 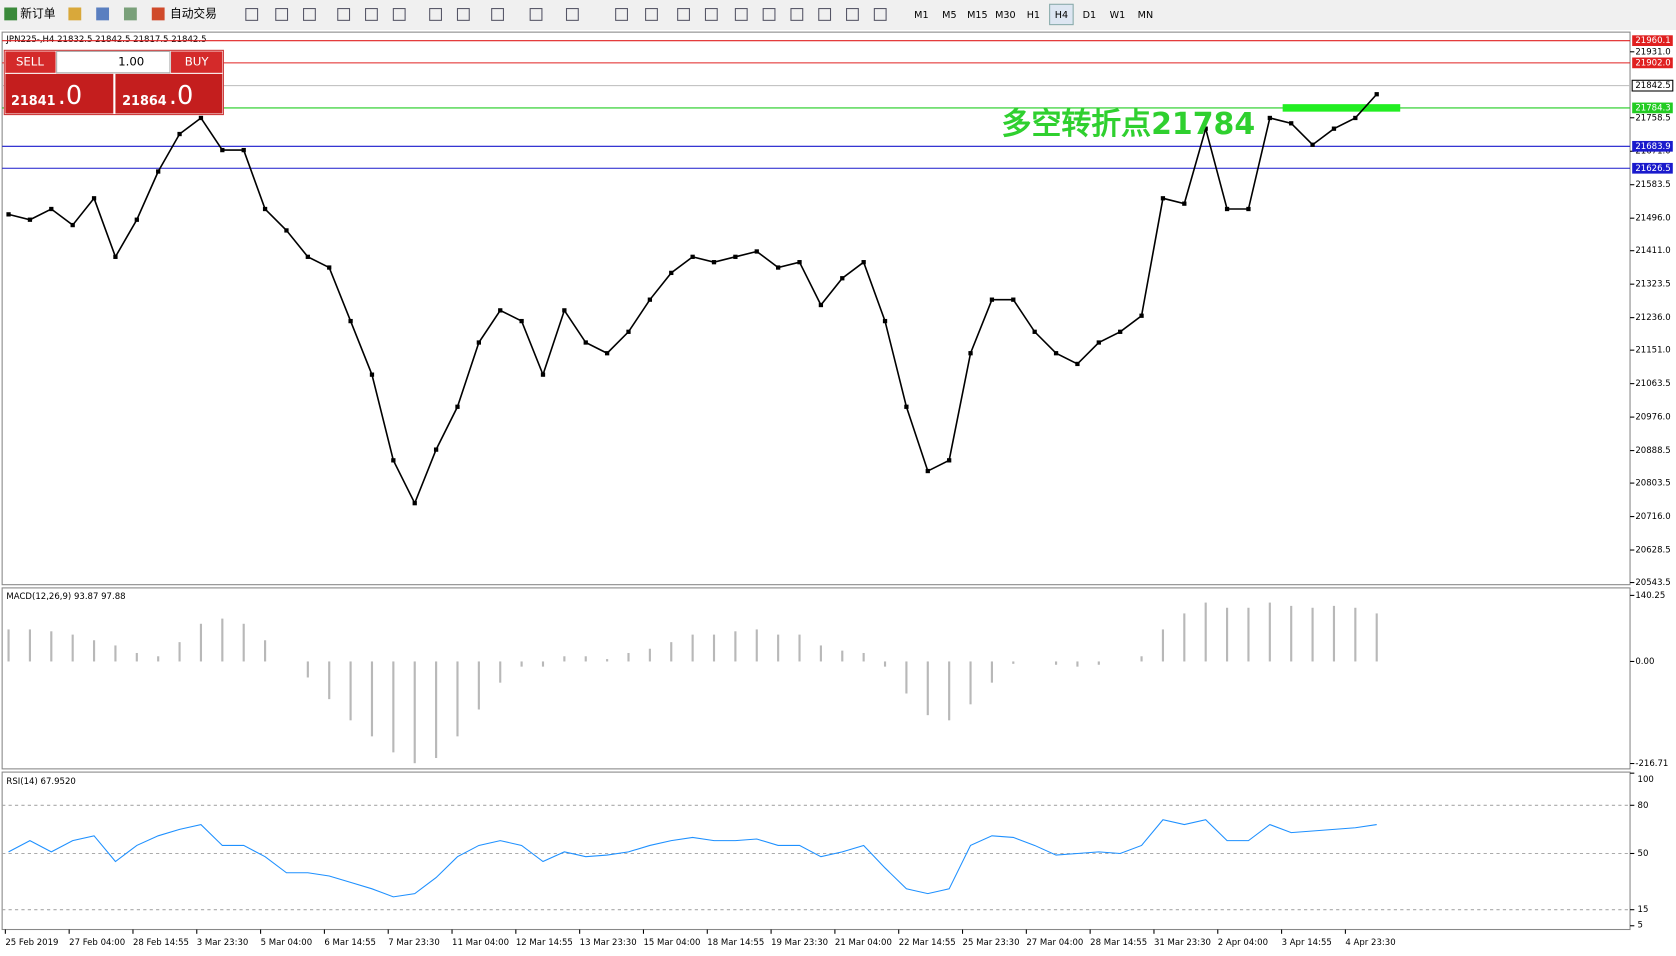 What do you see at coordinates (1652, 219) in the screenshot?
I see `y-tick-label: 21496.0` at bounding box center [1652, 219].